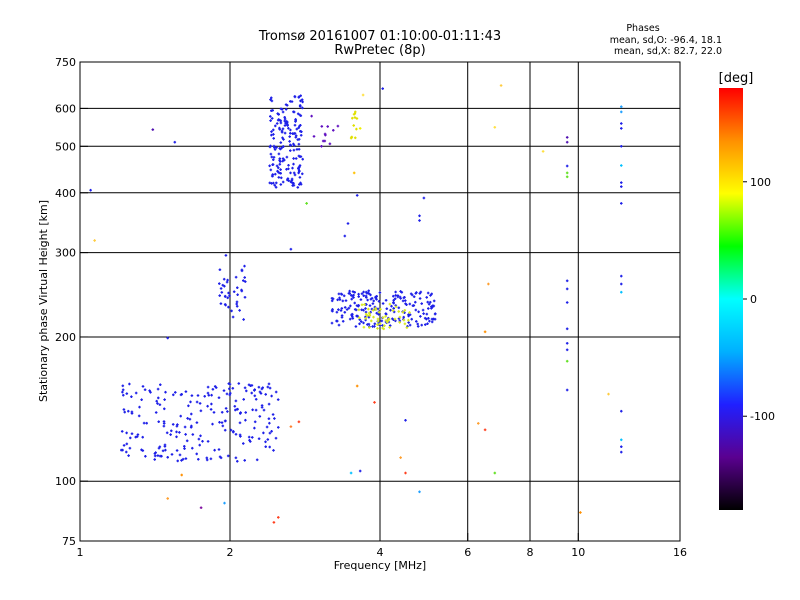  Describe the element at coordinates (80, 552) in the screenshot. I see `x-tick-label: 1` at that location.